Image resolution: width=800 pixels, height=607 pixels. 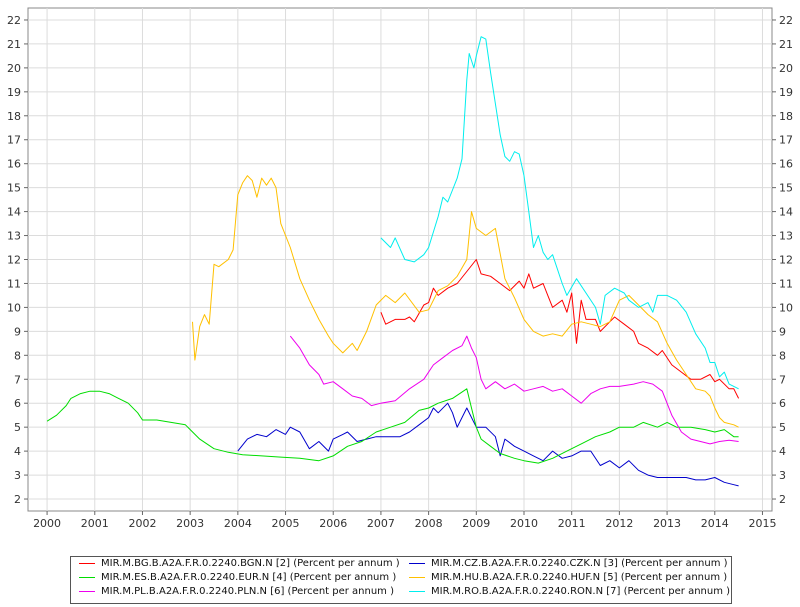 I want to click on y-tick-label-right: 12, so click(x=786, y=260).